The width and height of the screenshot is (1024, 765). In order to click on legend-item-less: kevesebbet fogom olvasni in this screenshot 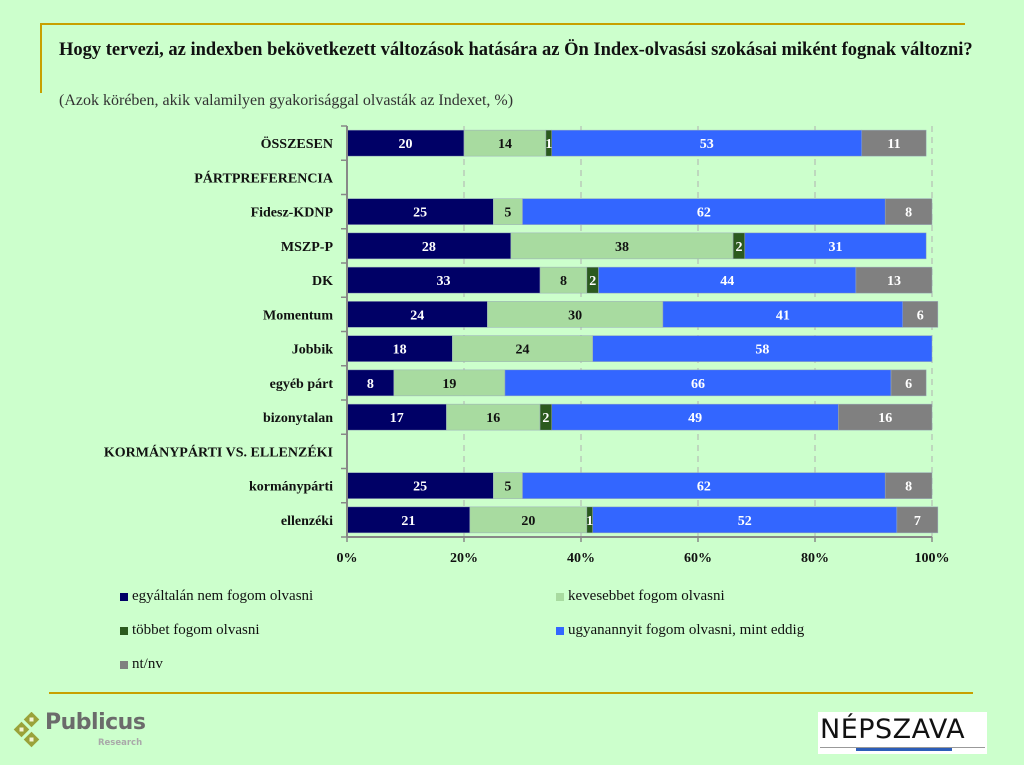, I will do `click(640, 596)`.